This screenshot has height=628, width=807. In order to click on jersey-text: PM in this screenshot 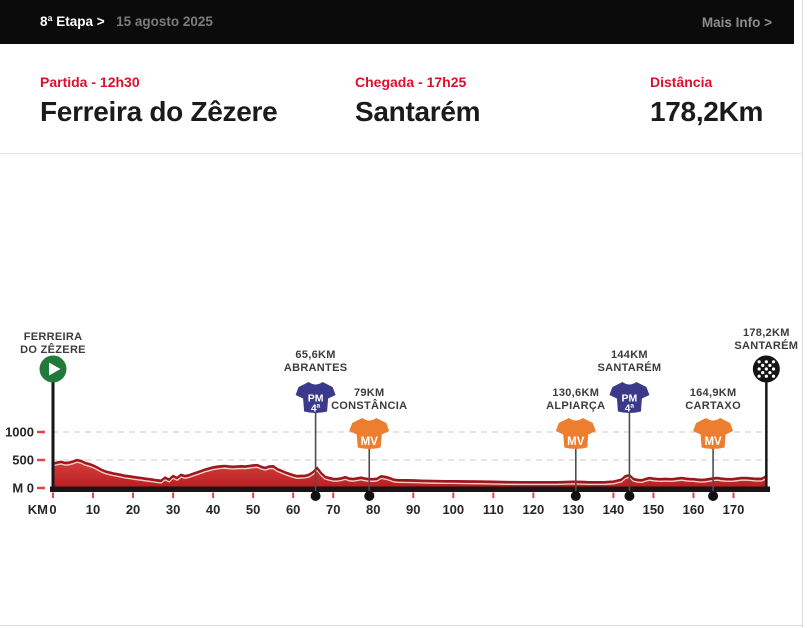, I will do `click(316, 399)`.